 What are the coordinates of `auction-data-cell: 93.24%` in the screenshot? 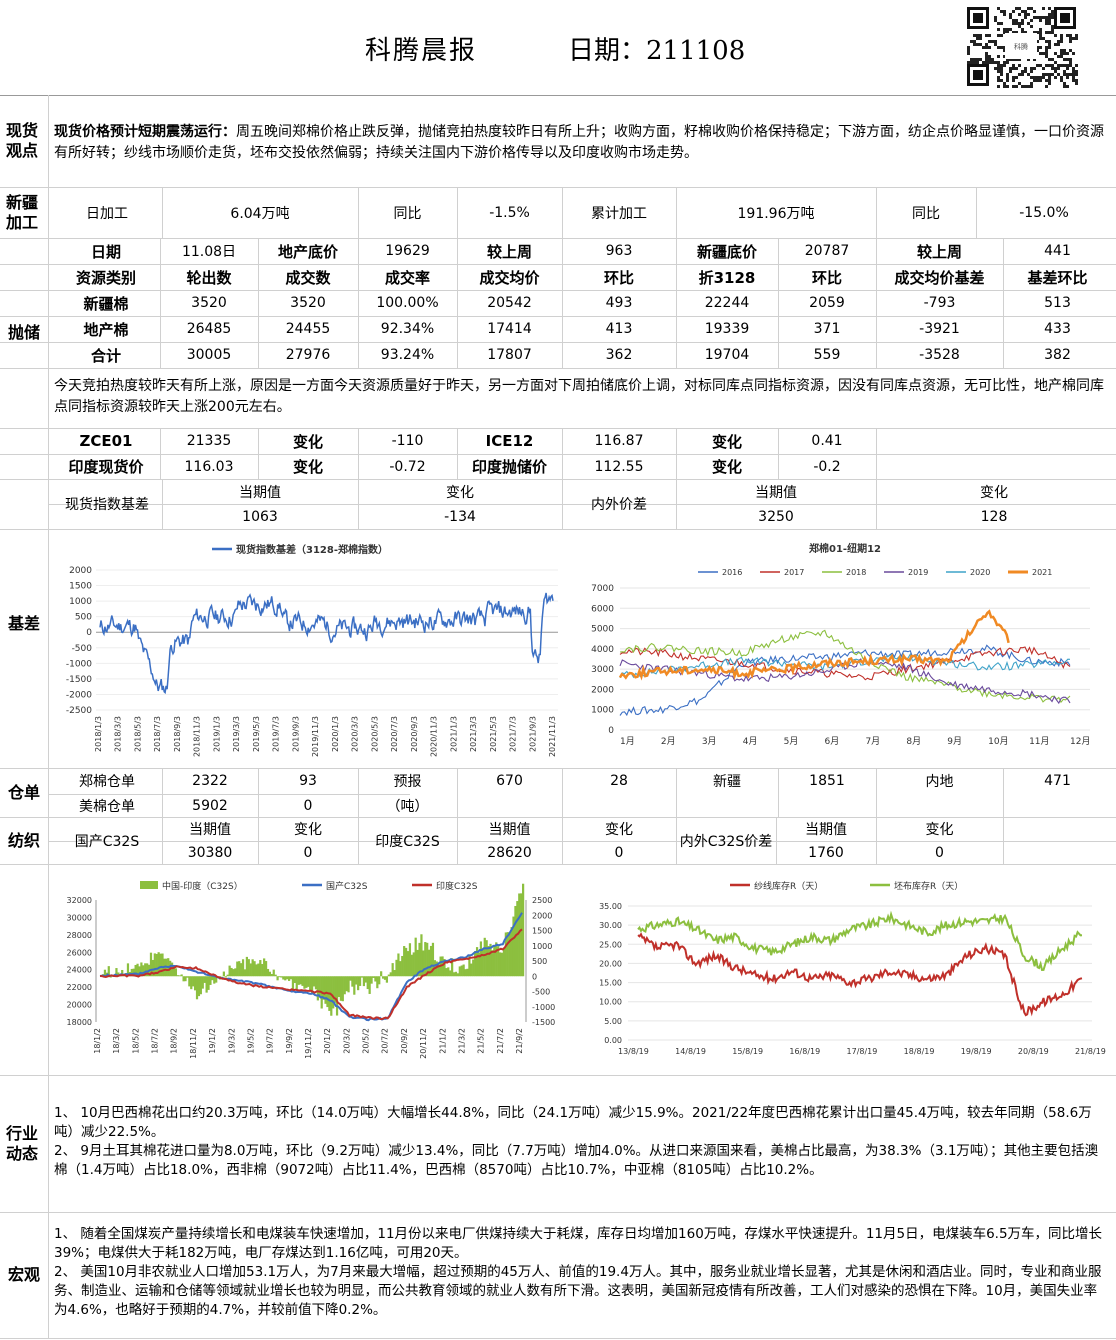 It's located at (407, 355).